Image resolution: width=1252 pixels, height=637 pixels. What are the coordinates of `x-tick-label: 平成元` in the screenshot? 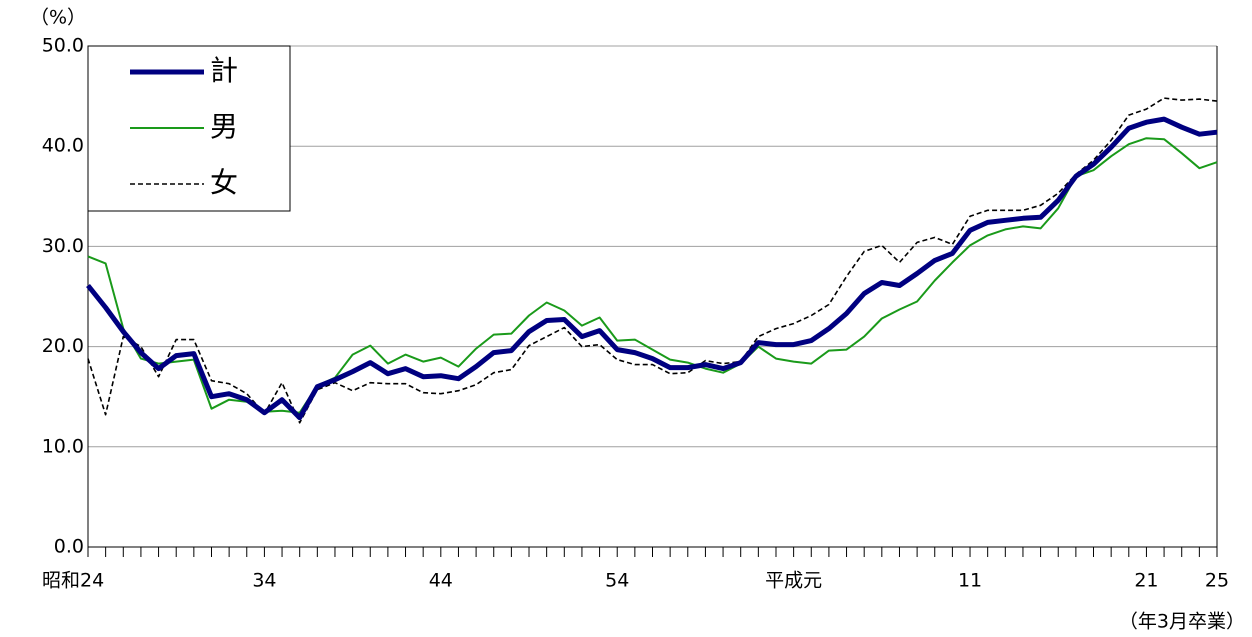 It's located at (793, 581).